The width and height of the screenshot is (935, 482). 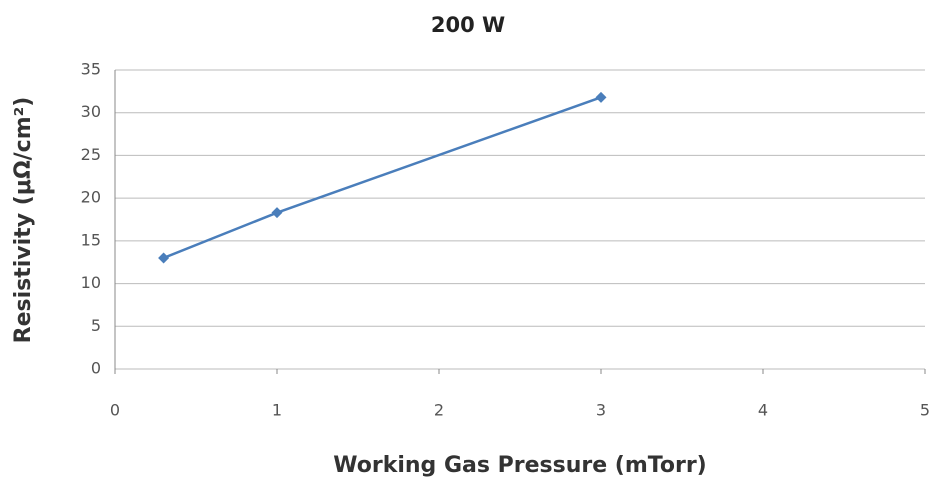 What do you see at coordinates (96, 368) in the screenshot?
I see `y-tick-label: 0` at bounding box center [96, 368].